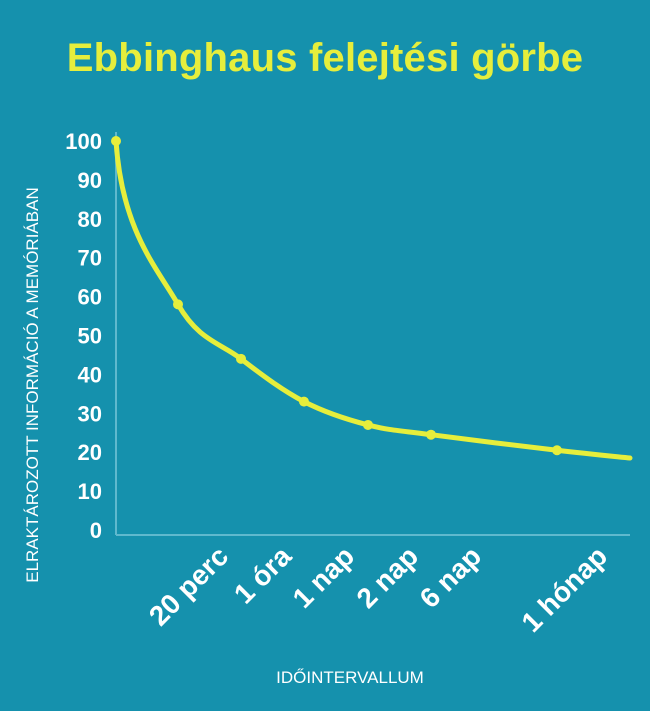 The height and width of the screenshot is (711, 650). What do you see at coordinates (188, 585) in the screenshot?
I see `x-tick-label: 20 perc` at bounding box center [188, 585].